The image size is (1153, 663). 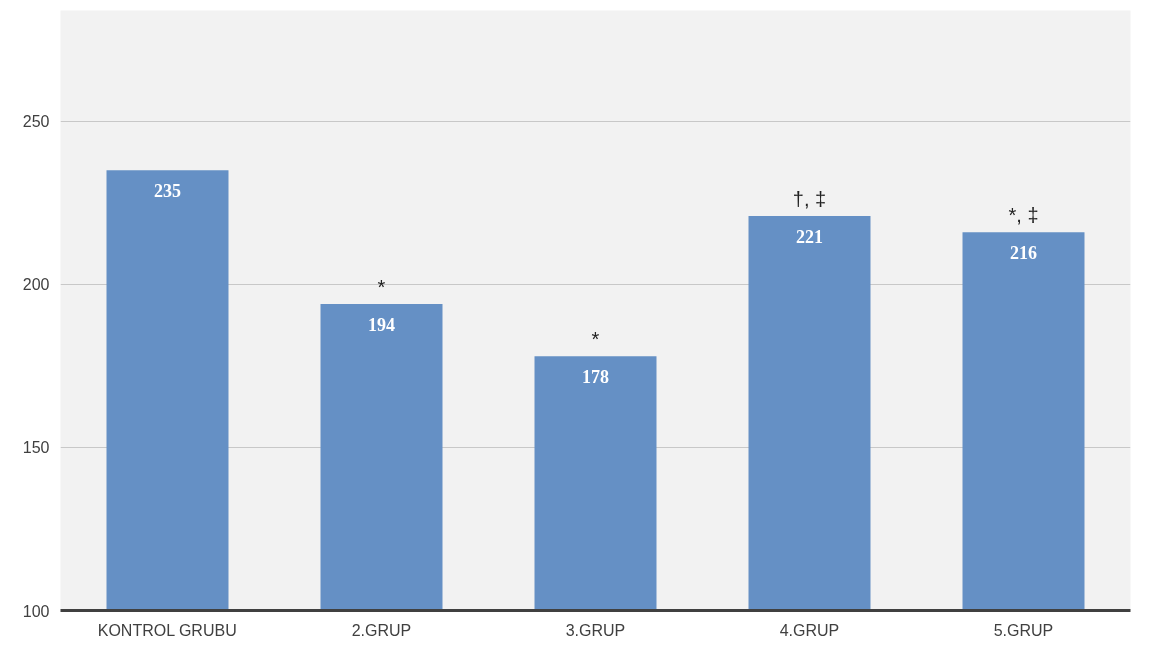 I want to click on y-tick-label: 100, so click(x=36, y=611).